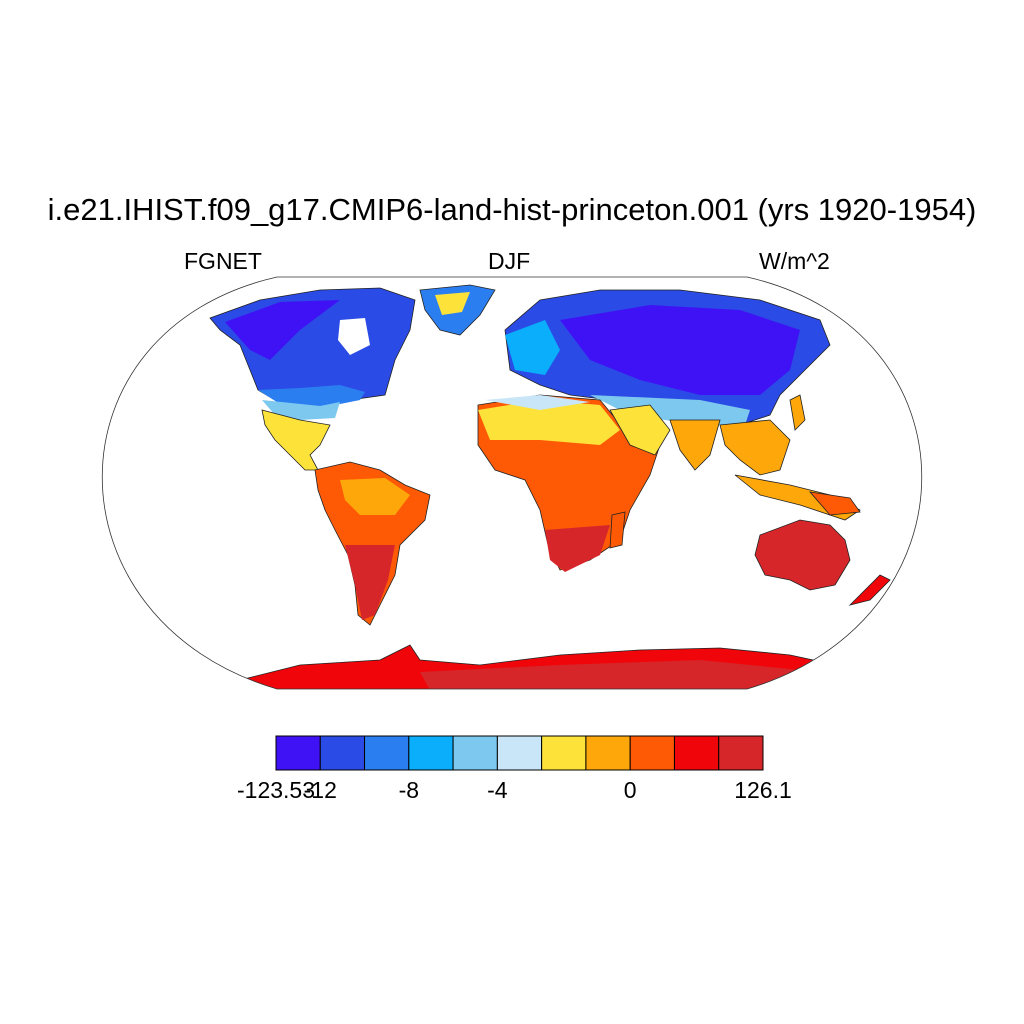 The height and width of the screenshot is (1024, 1024). Describe the element at coordinates (755, 447) in the screenshot. I see `se-asia` at that location.